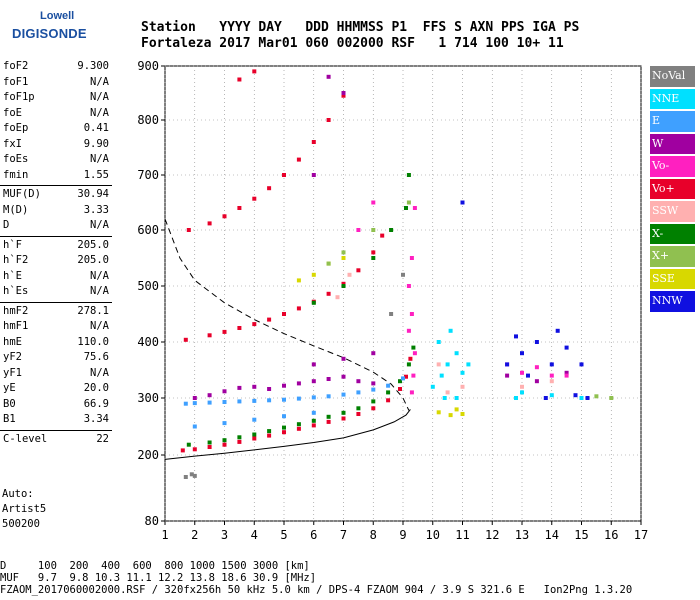  Describe the element at coordinates (46, 28) in the screenshot. I see `lowell-digisonde-logo: Lowell DIGISONDE` at that location.